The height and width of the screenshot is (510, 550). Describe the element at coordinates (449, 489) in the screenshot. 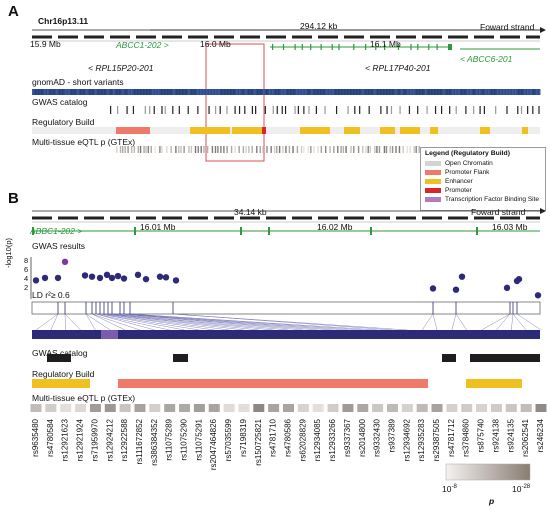

I see `p-scale-low: 10-8` at that location.